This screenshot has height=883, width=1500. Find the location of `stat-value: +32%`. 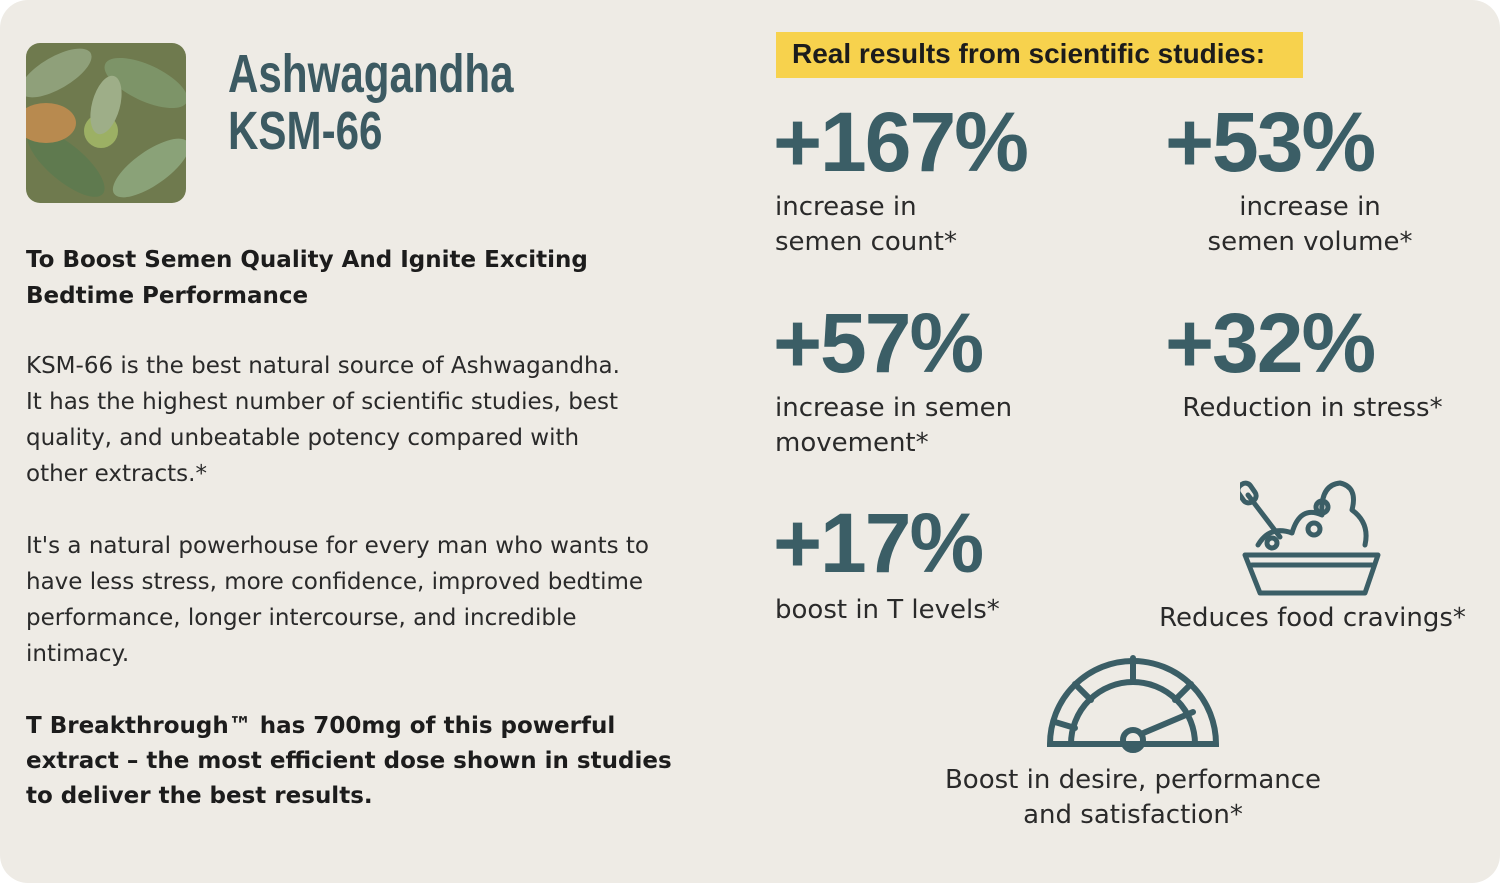

stat-value: +32% is located at coordinates (1270, 343).